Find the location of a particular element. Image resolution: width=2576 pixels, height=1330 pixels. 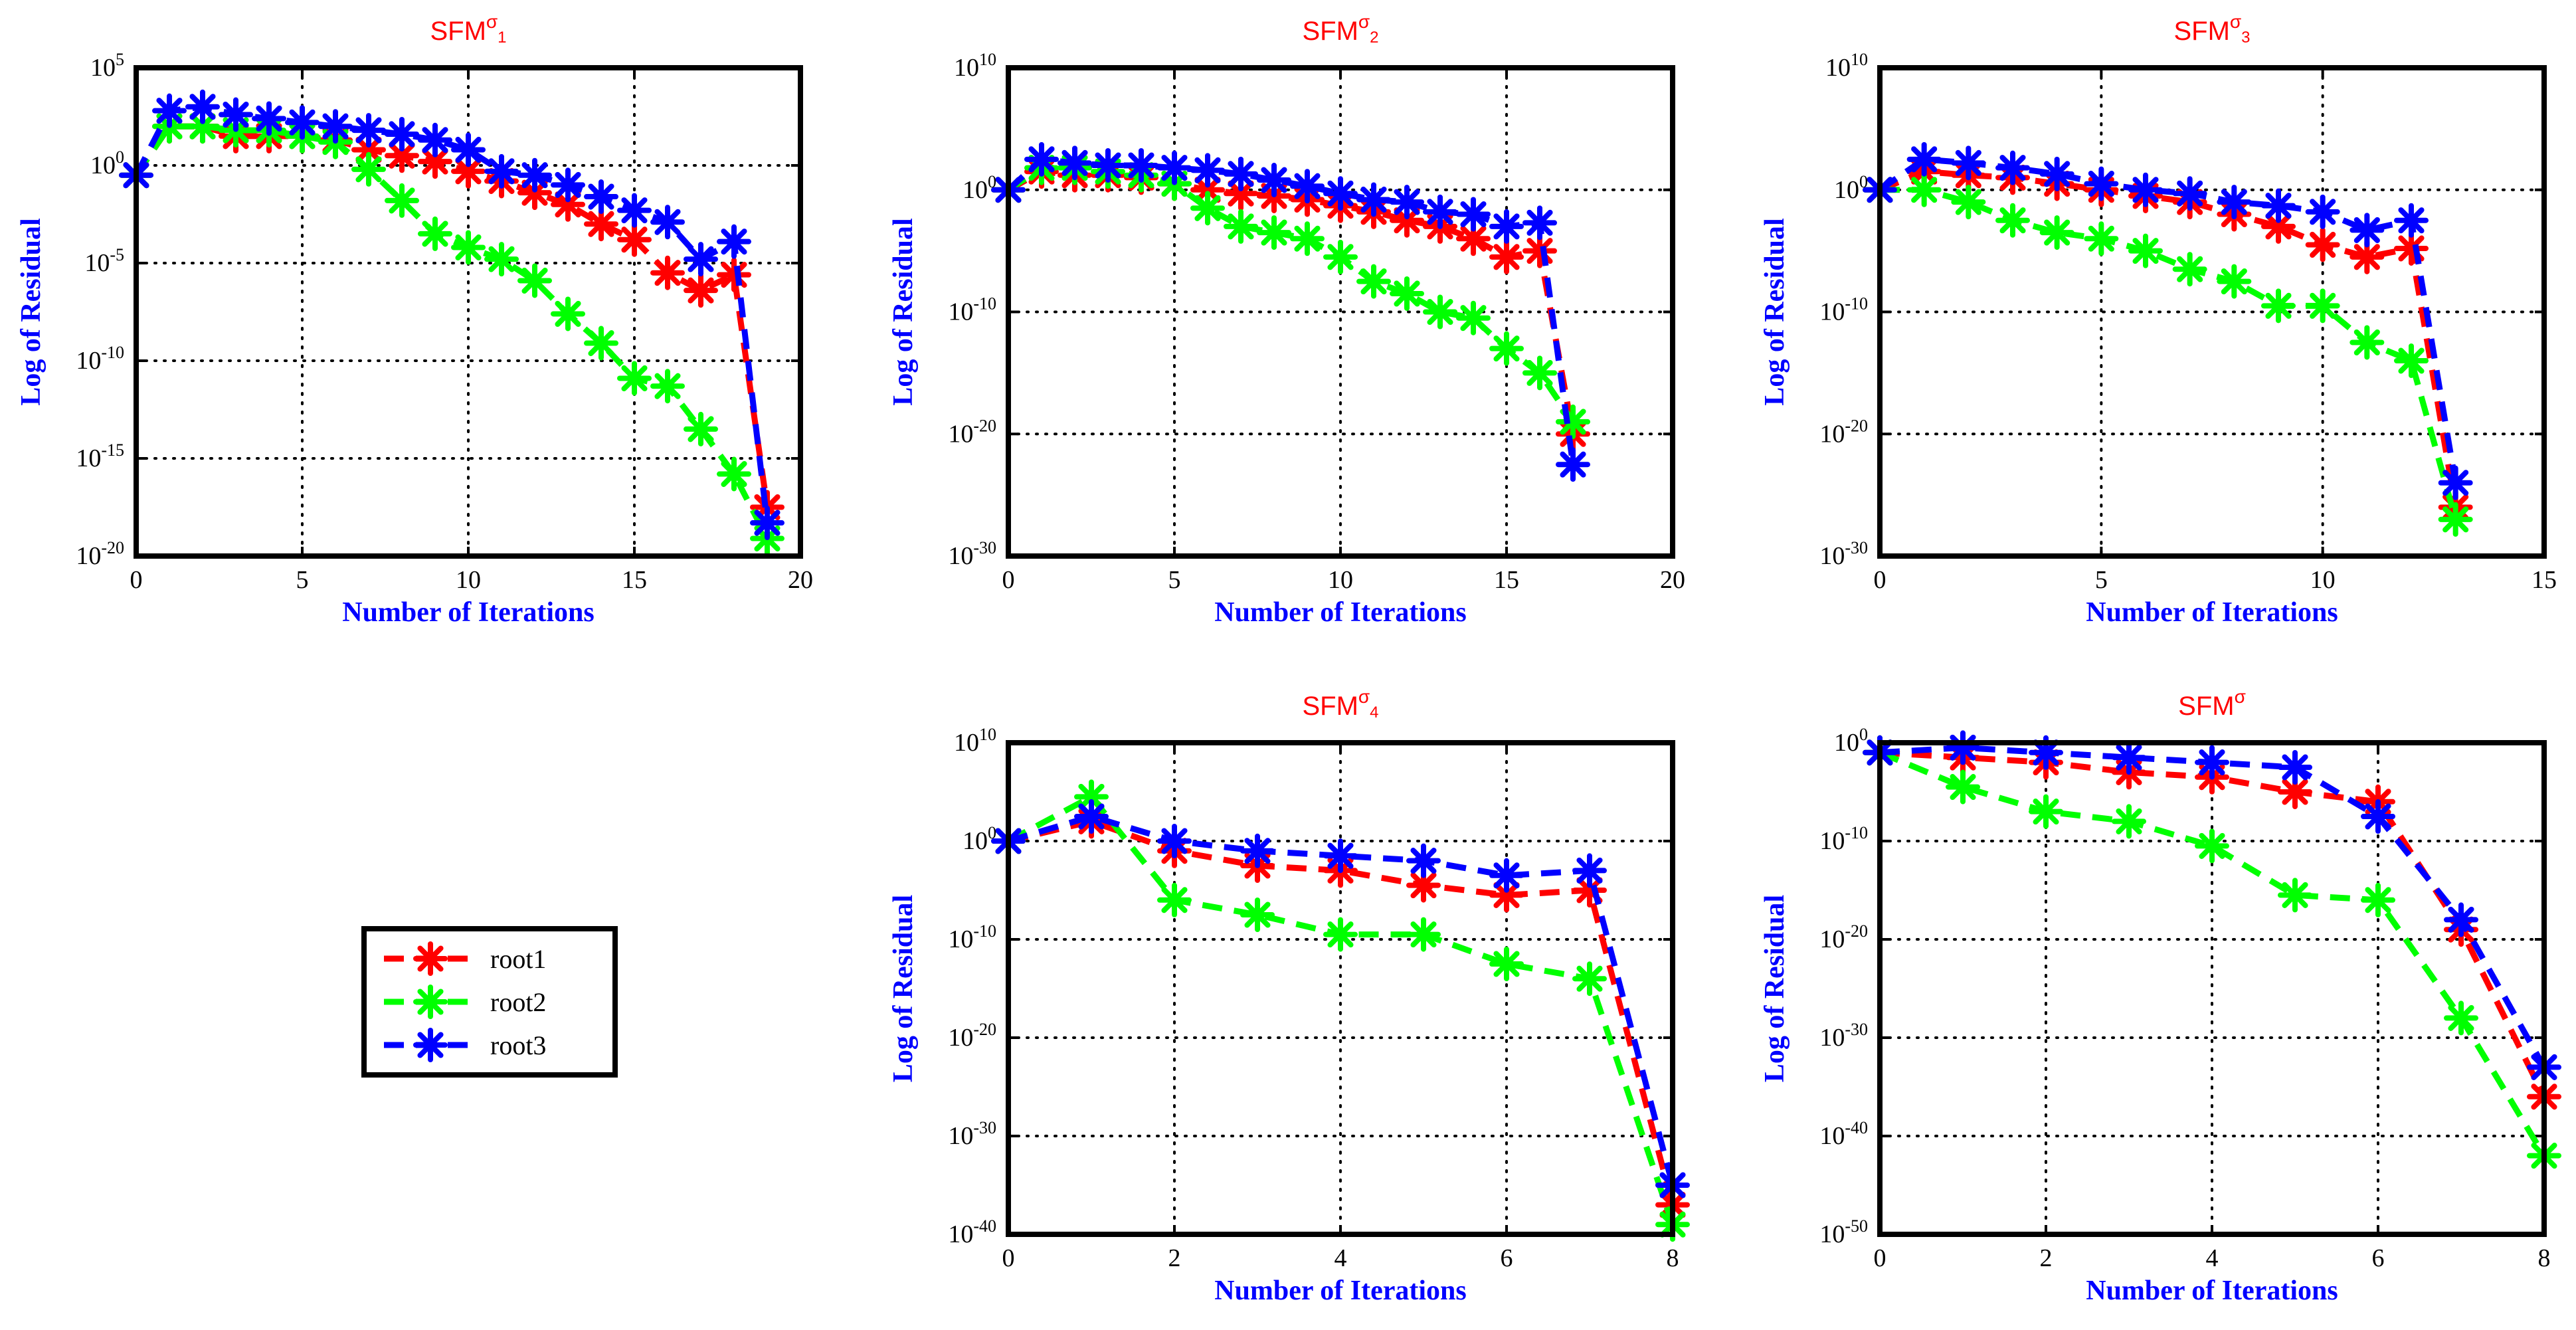

x-tick-label: 5 is located at coordinates (2101, 580).